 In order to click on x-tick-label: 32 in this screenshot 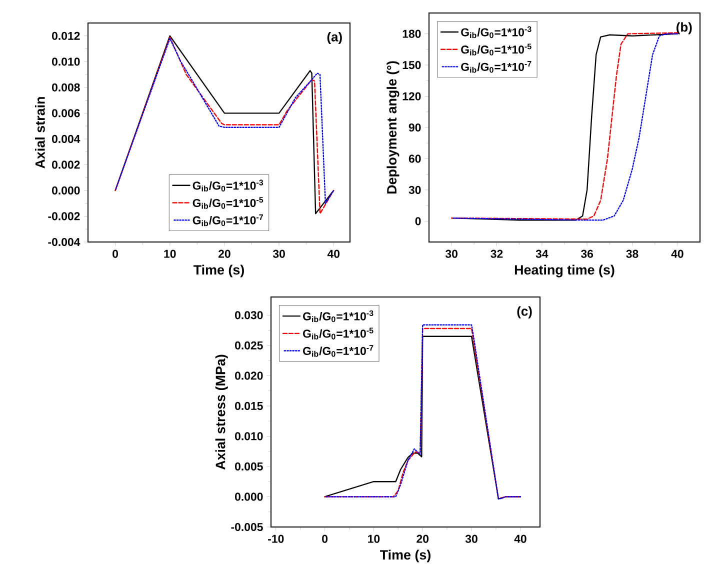, I will do `click(496, 254)`.